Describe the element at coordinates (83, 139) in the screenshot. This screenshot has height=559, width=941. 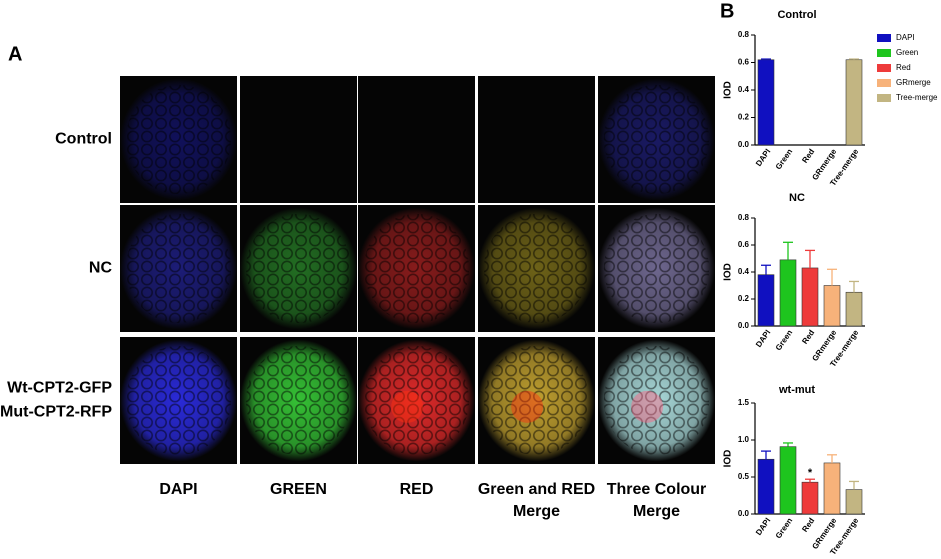
I see `row-label: Control` at that location.